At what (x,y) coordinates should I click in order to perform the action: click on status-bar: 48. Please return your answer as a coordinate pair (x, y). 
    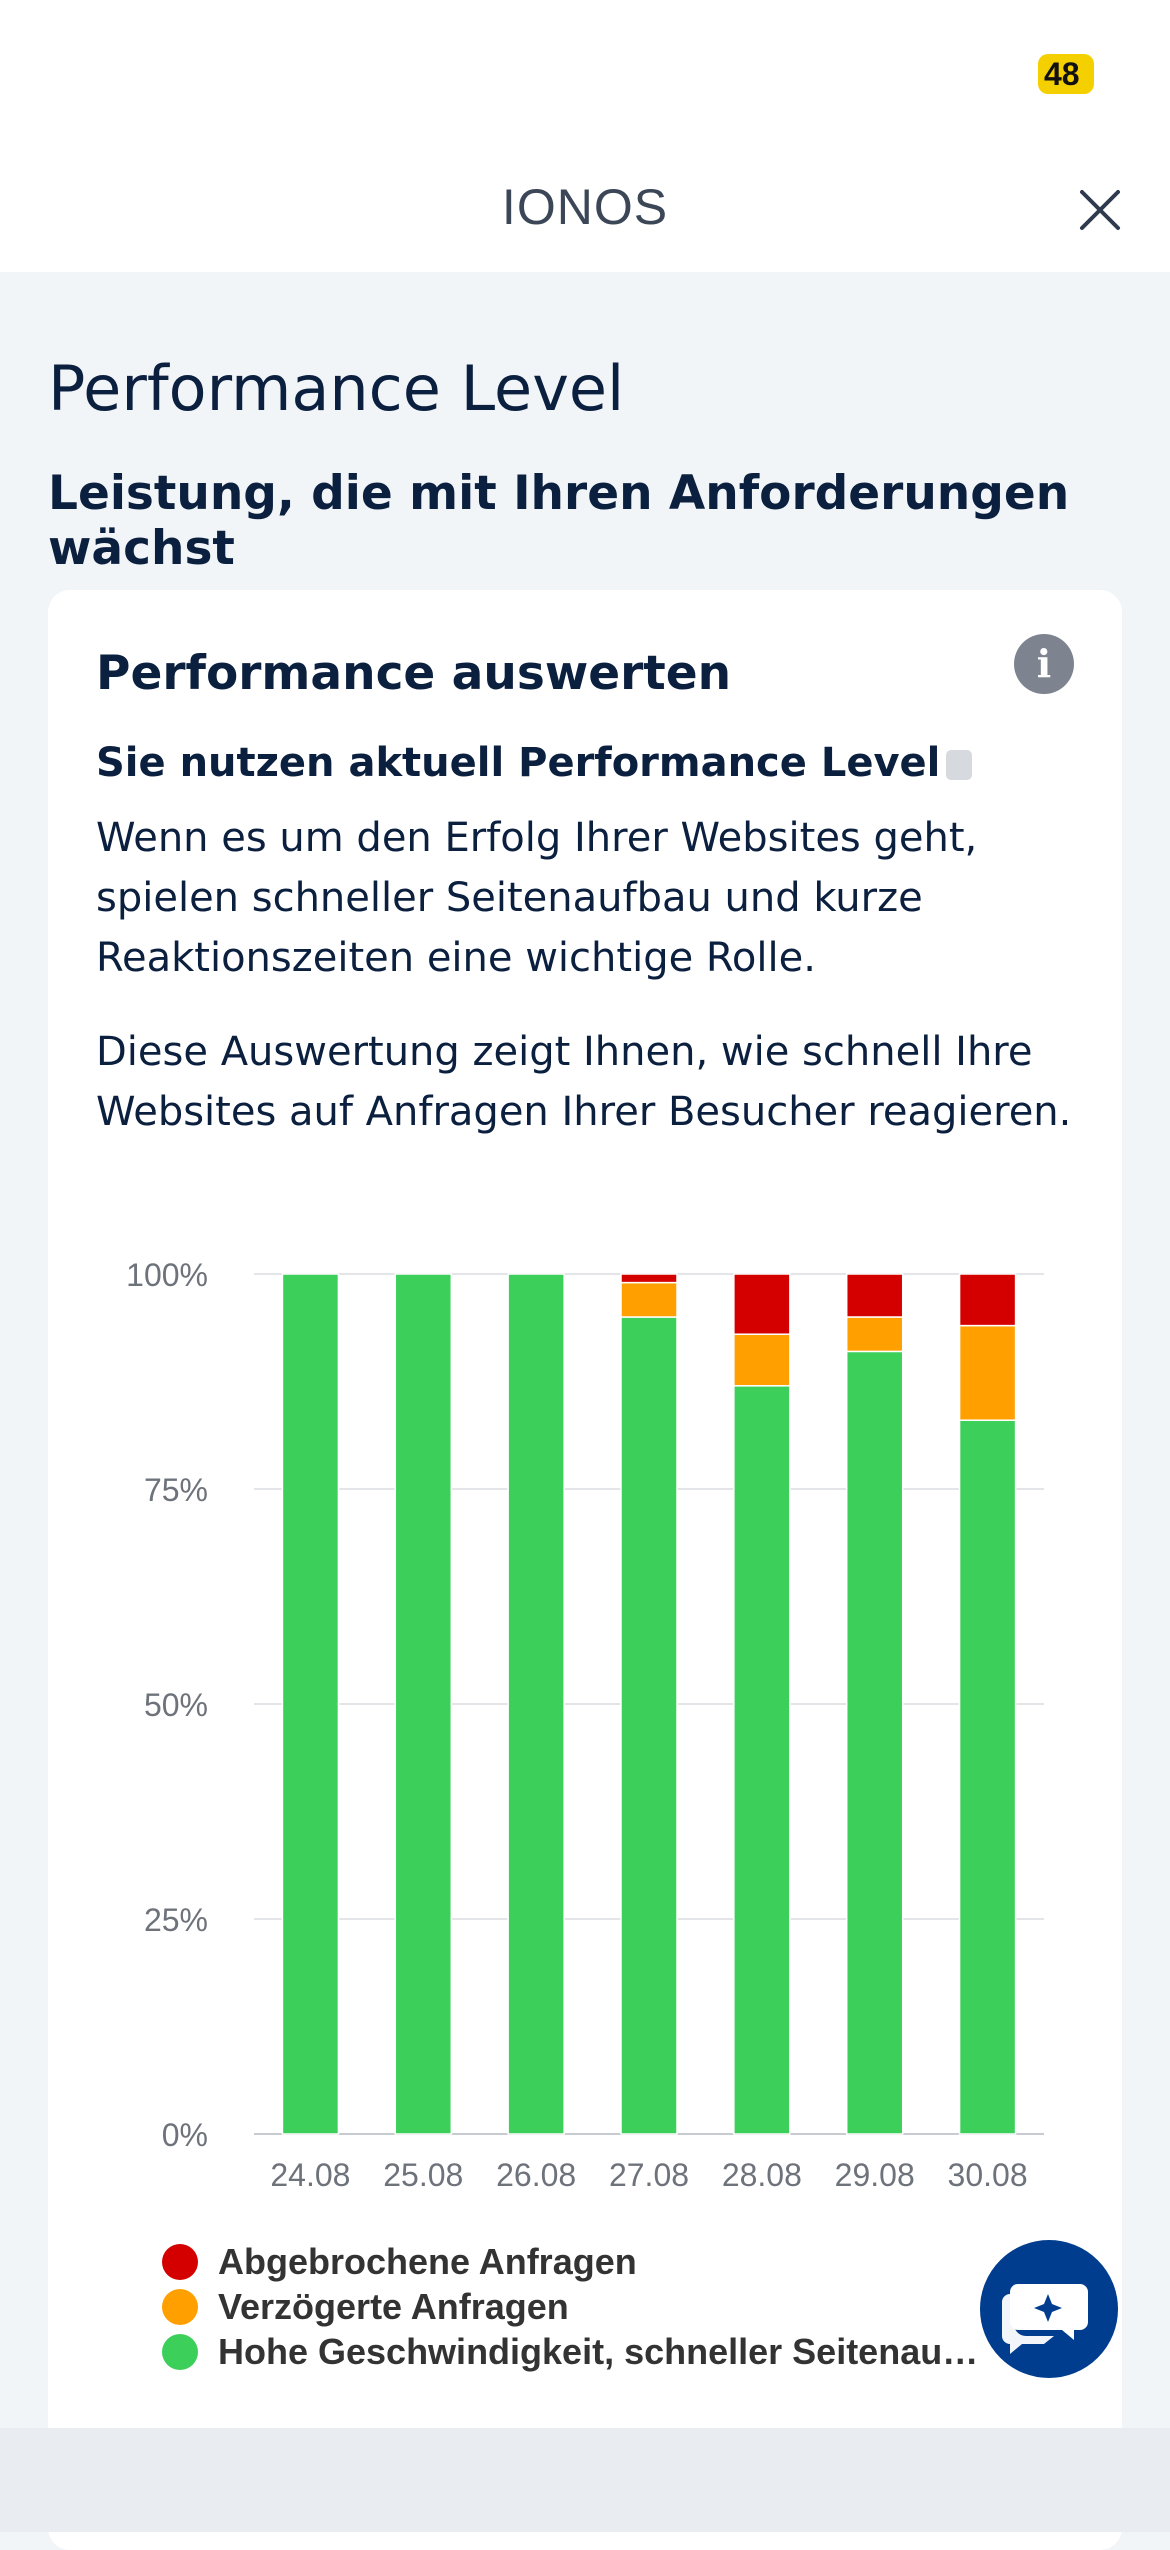
    Looking at the image, I should click on (585, 75).